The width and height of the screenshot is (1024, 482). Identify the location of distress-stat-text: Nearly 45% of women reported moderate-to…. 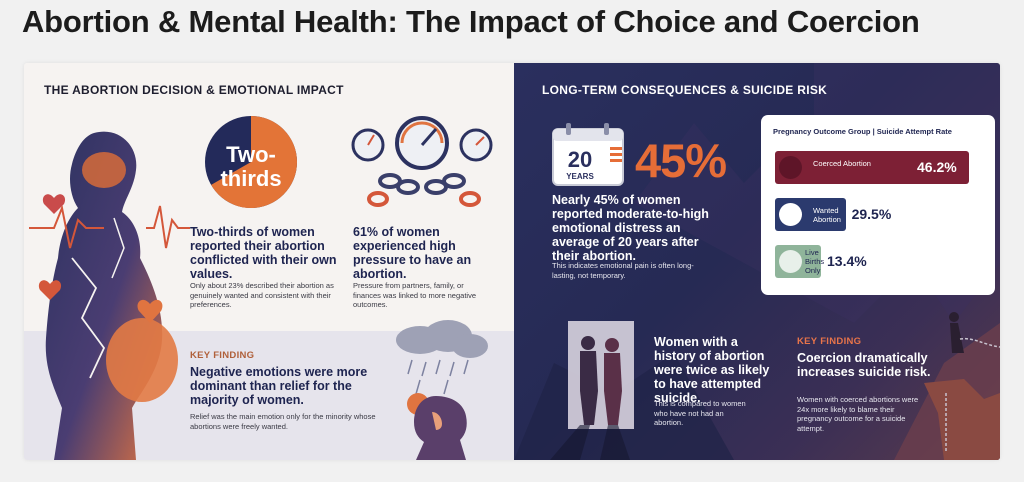
(630, 228).